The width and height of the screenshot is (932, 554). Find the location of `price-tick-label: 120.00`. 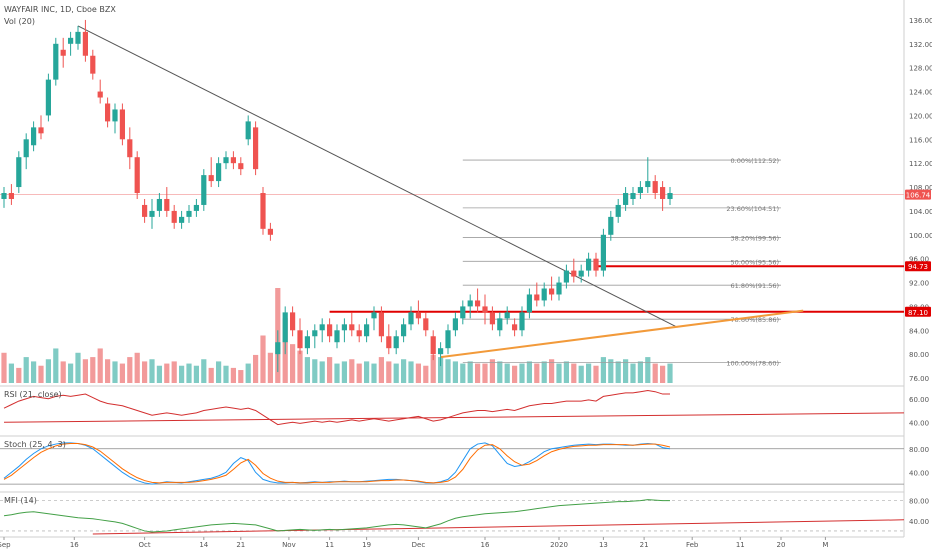

price-tick-label: 120.00 is located at coordinates (920, 116).